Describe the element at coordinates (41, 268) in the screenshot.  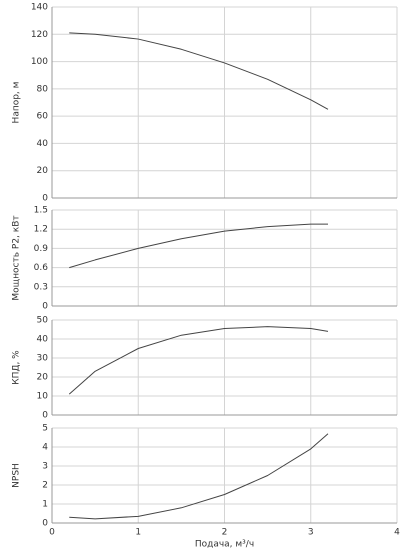
I see `y-tick-label: 0.6` at that location.